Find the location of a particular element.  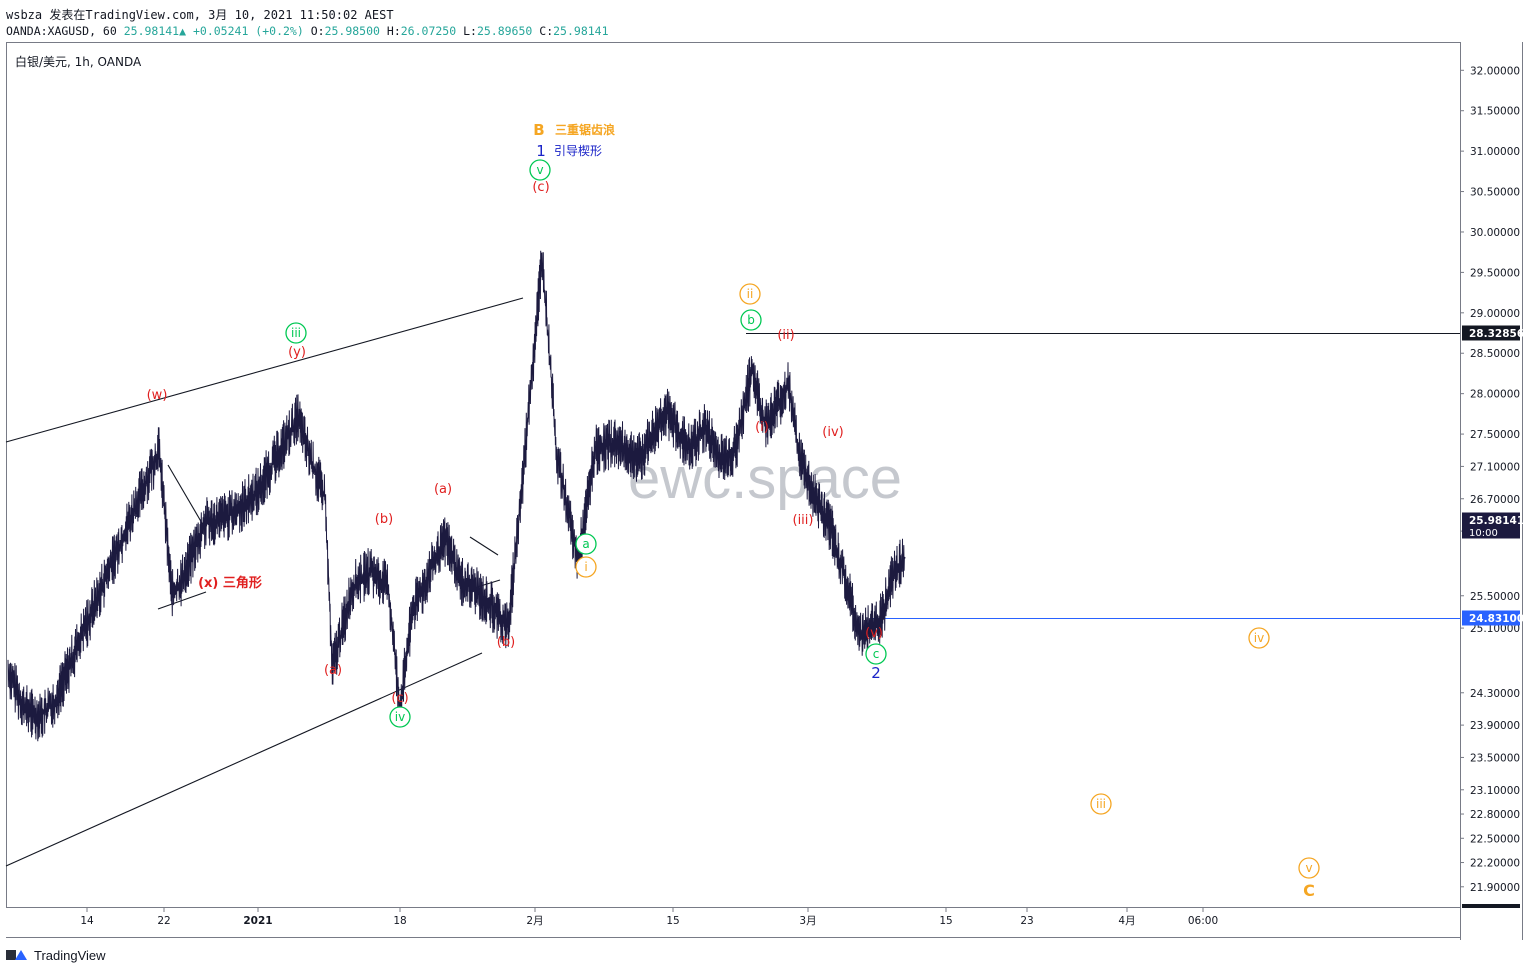

y-tick-label: 27.50000 is located at coordinates (1495, 435).